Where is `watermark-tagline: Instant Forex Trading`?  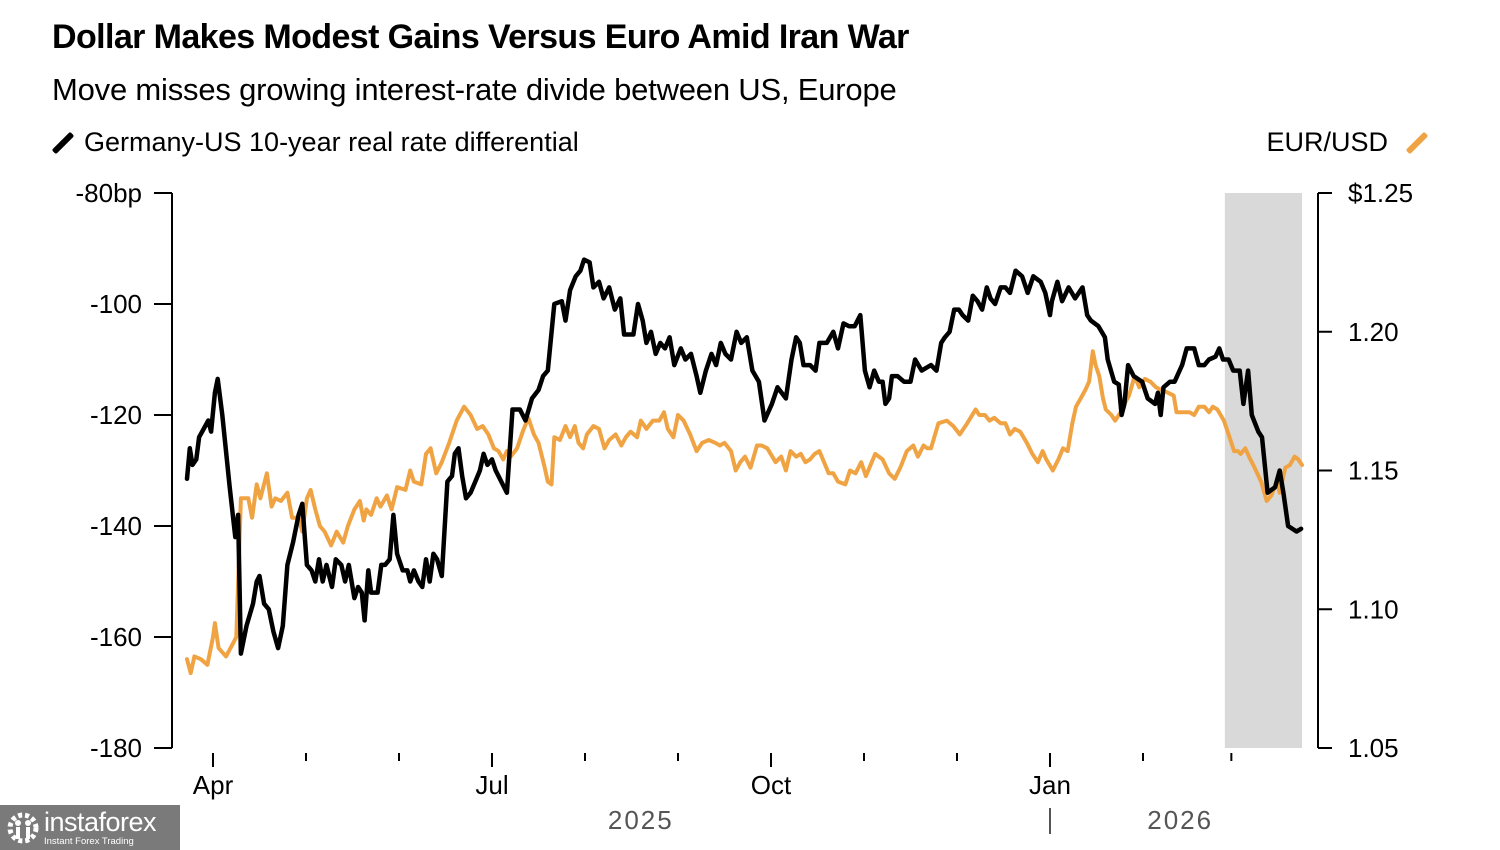
watermark-tagline: Instant Forex Trading is located at coordinates (89, 841).